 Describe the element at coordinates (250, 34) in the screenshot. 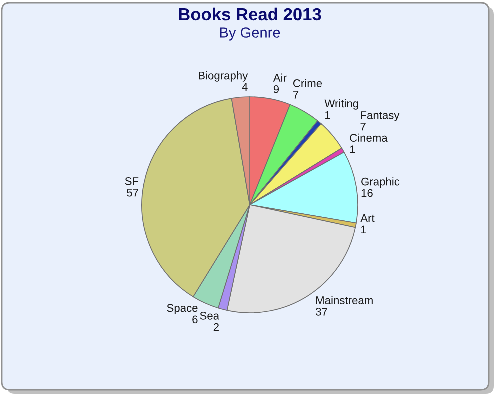

I see `chart-subtitle: By Genre` at that location.